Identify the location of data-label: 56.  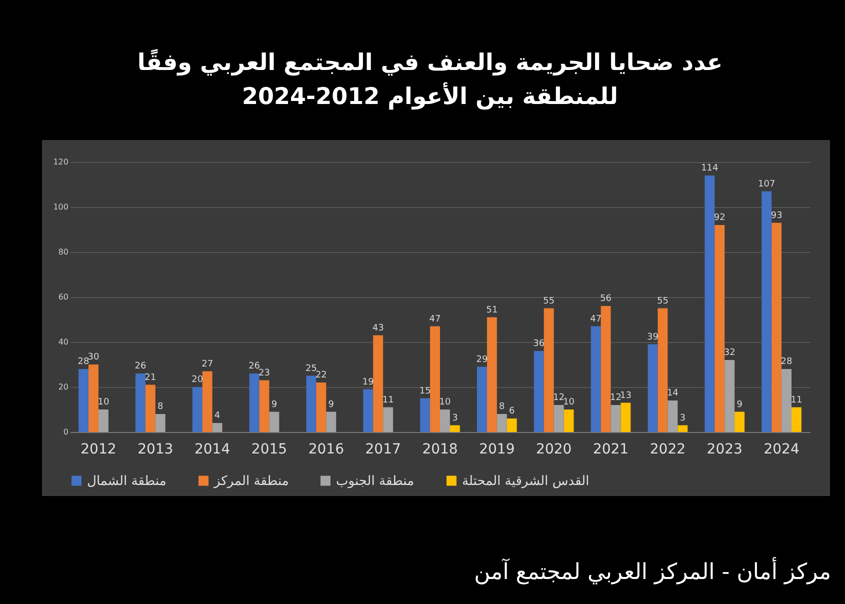
(606, 299).